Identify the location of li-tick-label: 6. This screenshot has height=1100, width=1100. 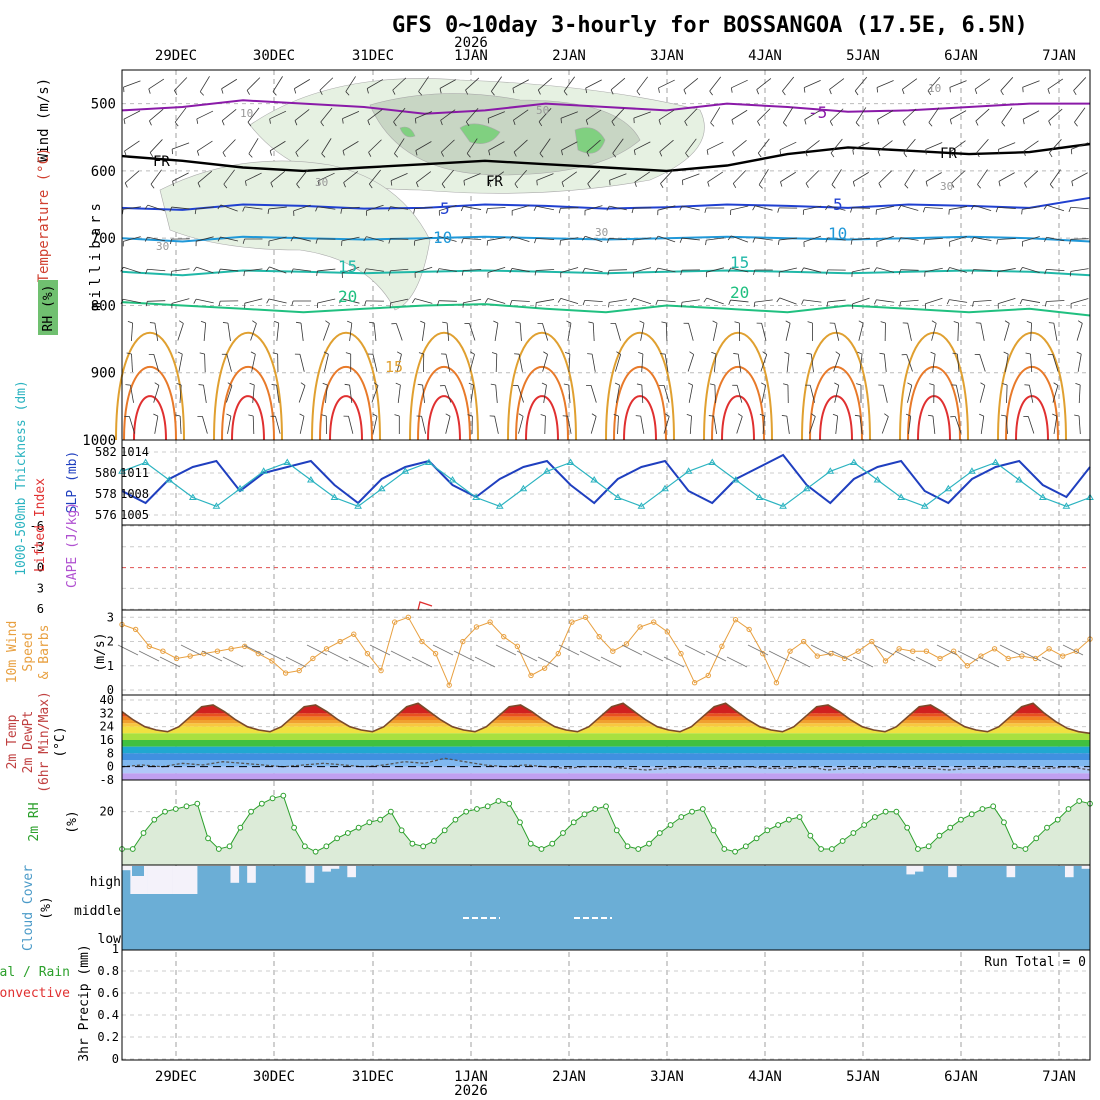
(40, 609).